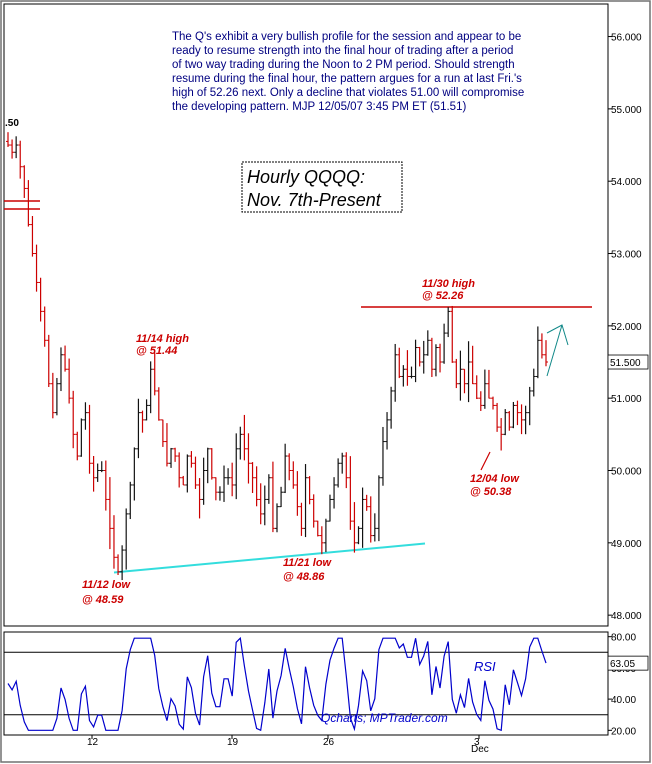 Image resolution: width=652 pixels, height=764 pixels. Describe the element at coordinates (12, 123) in the screenshot. I see `left-edge-label: .50` at that location.